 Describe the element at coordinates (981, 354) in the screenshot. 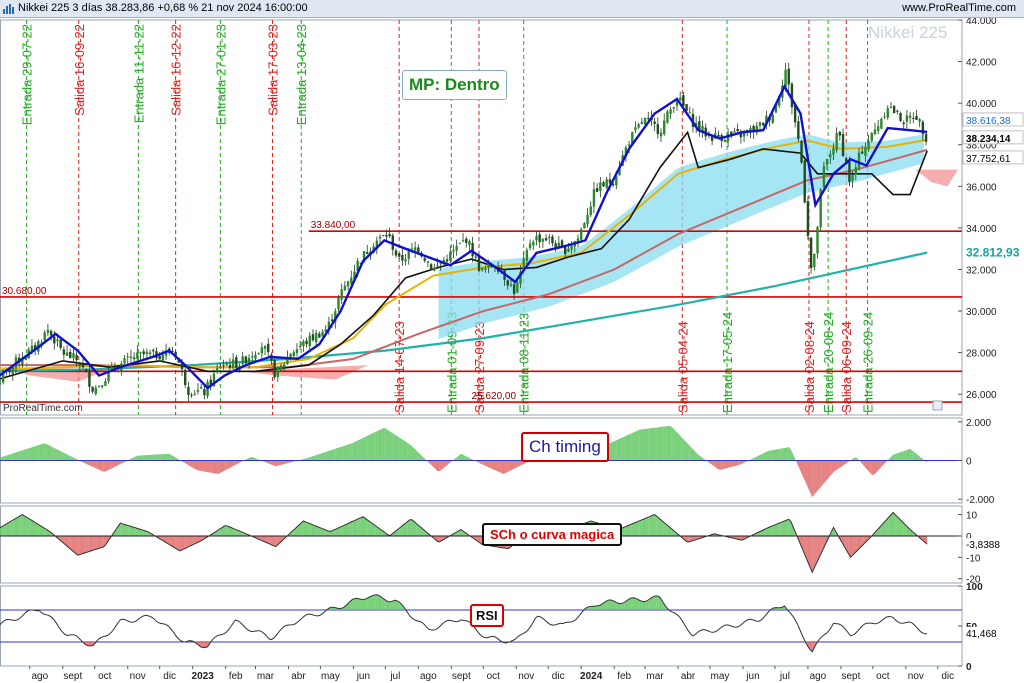

I see `price-y-tick-label: 28.000` at that location.